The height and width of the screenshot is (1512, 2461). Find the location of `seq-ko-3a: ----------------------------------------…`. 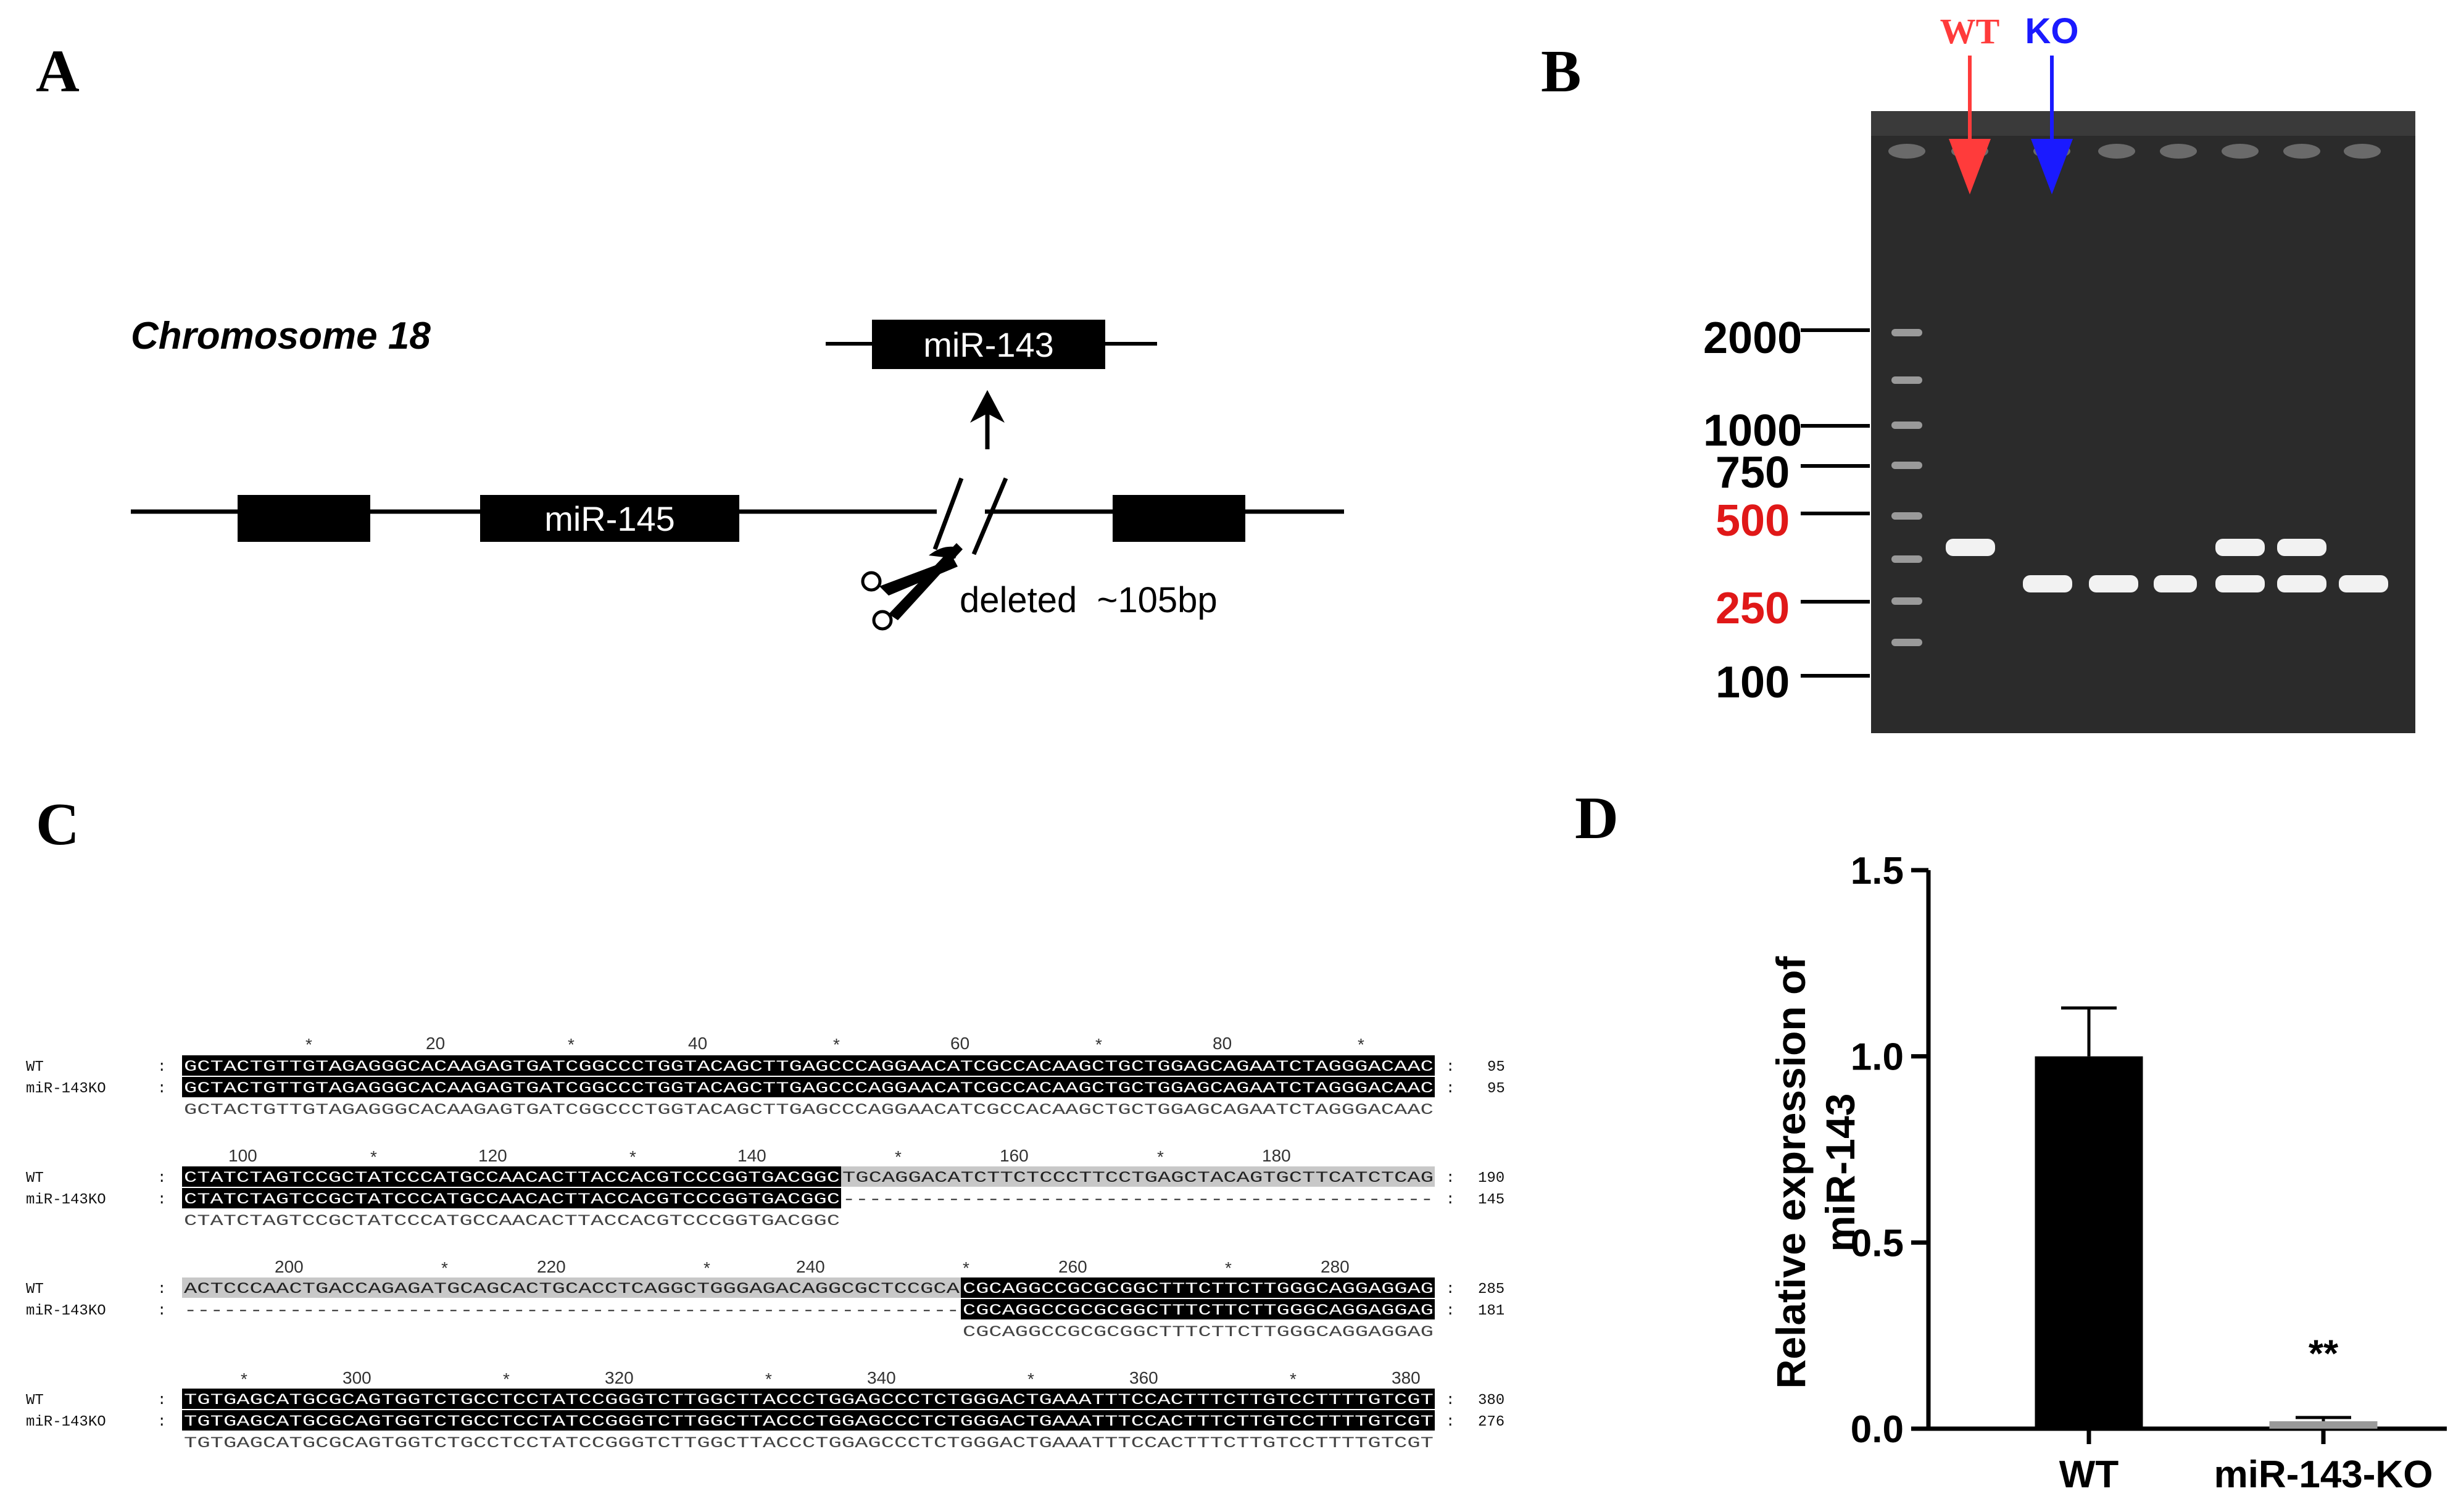

seq-ko-3a: ----------------------------------------… is located at coordinates (572, 1310).